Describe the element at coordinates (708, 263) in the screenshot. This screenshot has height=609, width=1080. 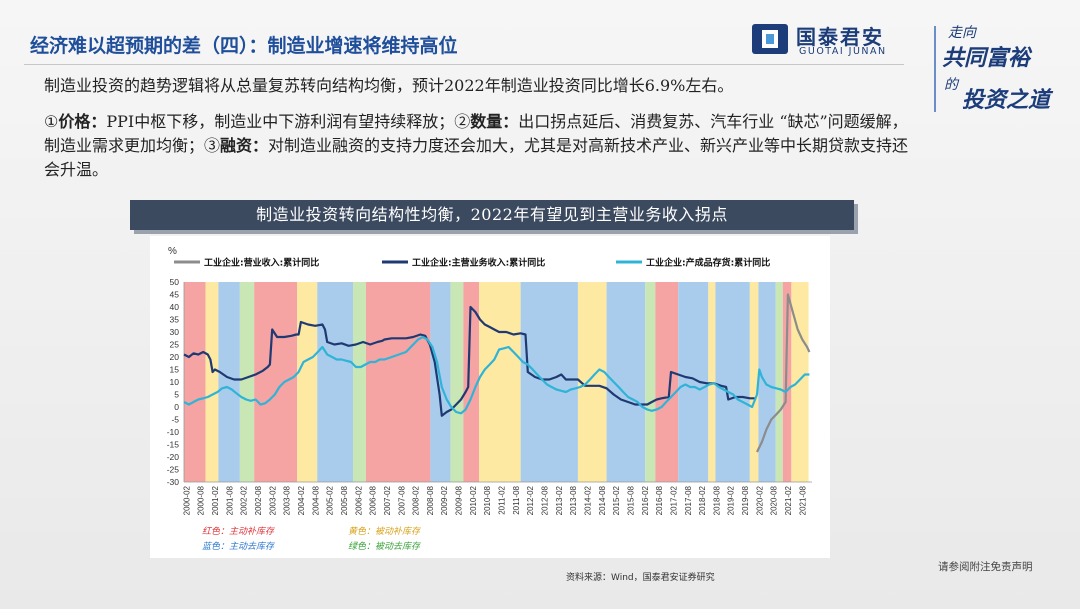
I see `legend-label-2: 工业企业:产成品存货:累计同比` at that location.